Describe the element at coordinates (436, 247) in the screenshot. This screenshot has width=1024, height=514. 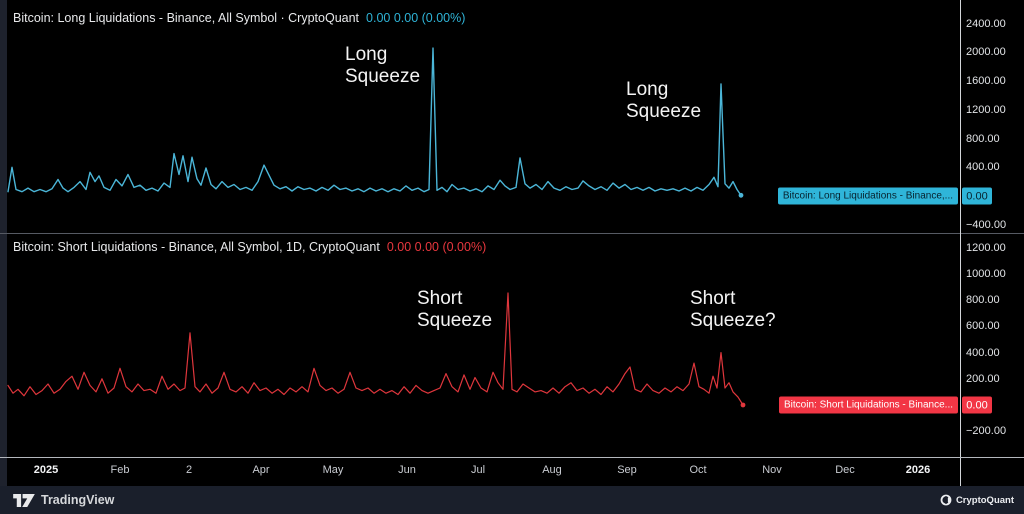
I see `short-panel-change-values: 0.00 0.00 (0.00%)` at that location.